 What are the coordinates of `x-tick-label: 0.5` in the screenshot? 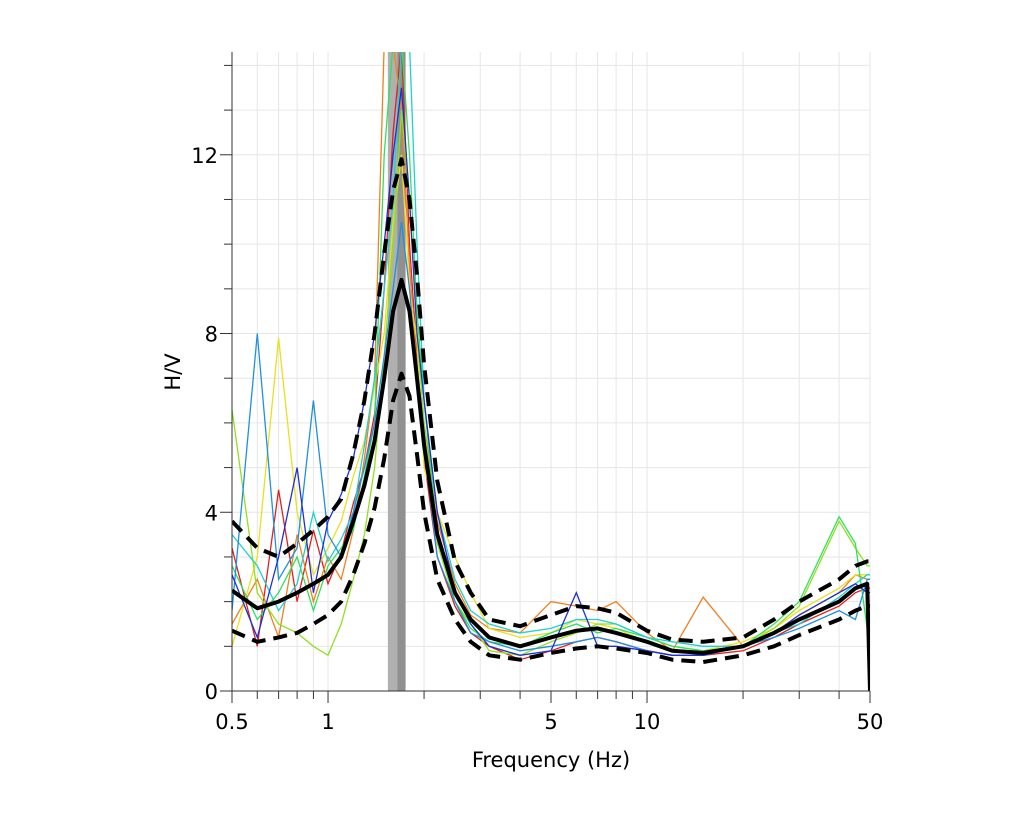 It's located at (231, 722).